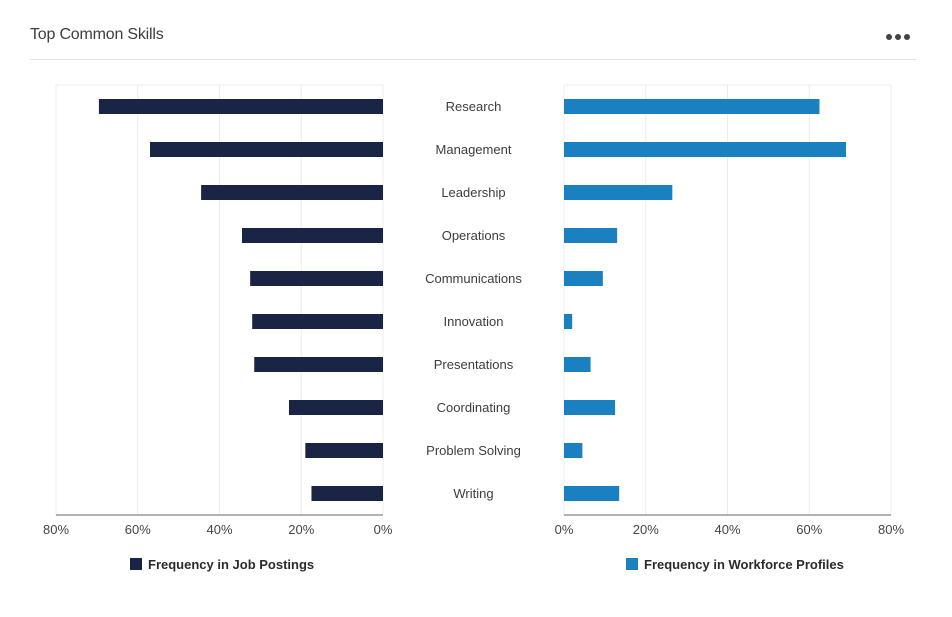 This screenshot has height=617, width=952. What do you see at coordinates (646, 529) in the screenshot?
I see `right-tick-label: 20%` at bounding box center [646, 529].